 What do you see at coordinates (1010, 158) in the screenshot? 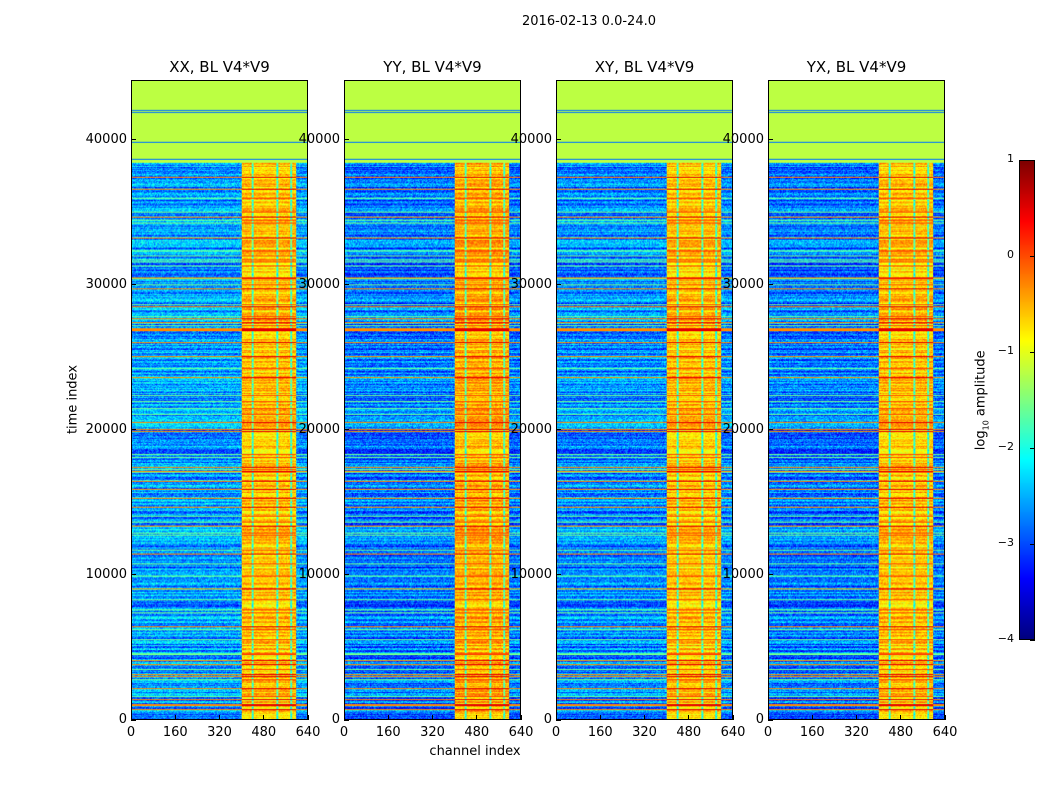
I see `colorbar-tick-label: 1` at bounding box center [1010, 158].